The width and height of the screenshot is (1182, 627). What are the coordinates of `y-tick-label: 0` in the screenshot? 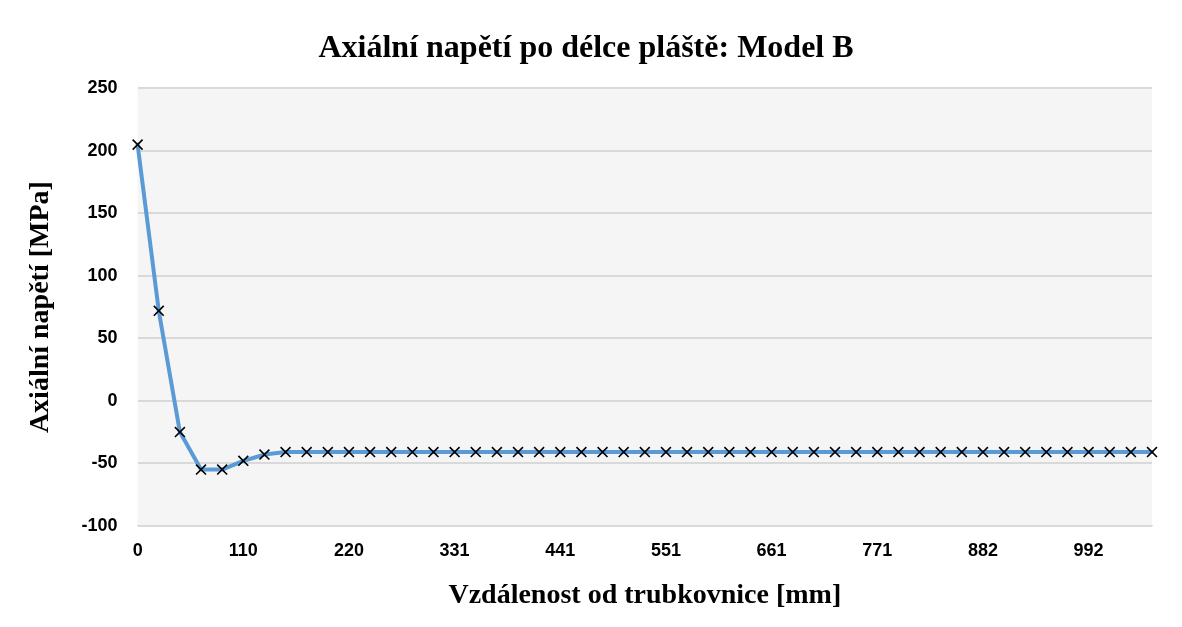 It's located at (112, 399).